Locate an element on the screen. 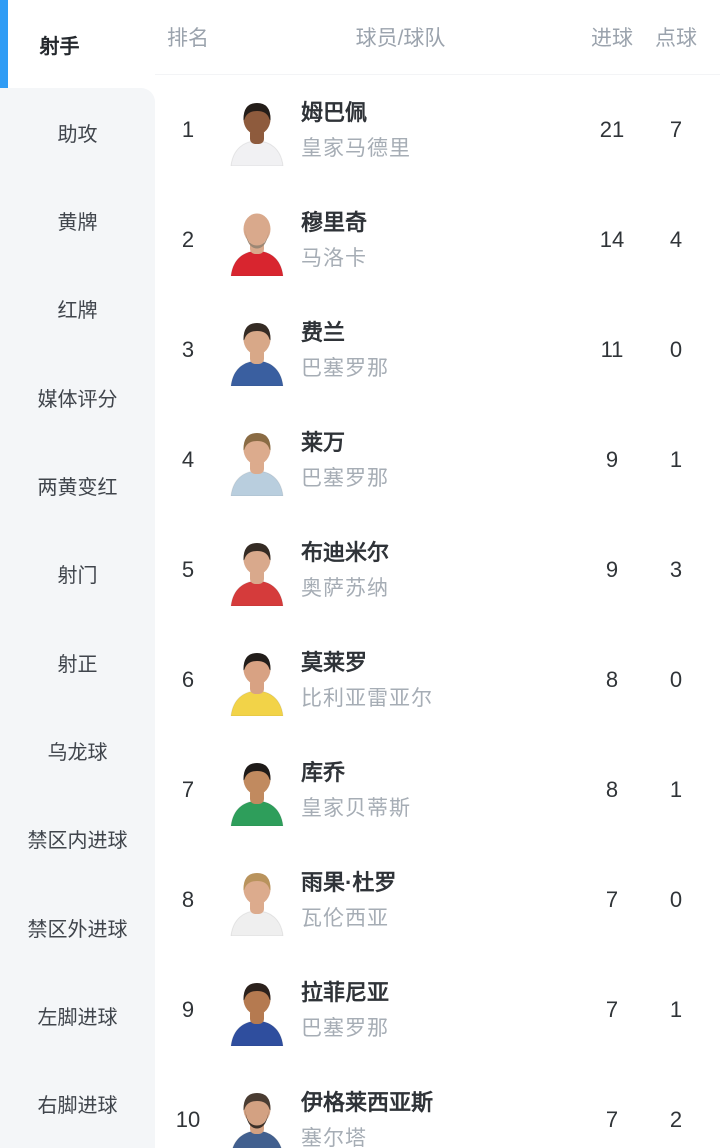 Image resolution: width=720 pixels, height=1148 pixels. table-row: 5 布迪米尔 奥萨苏纳 9 3 is located at coordinates (437, 570).